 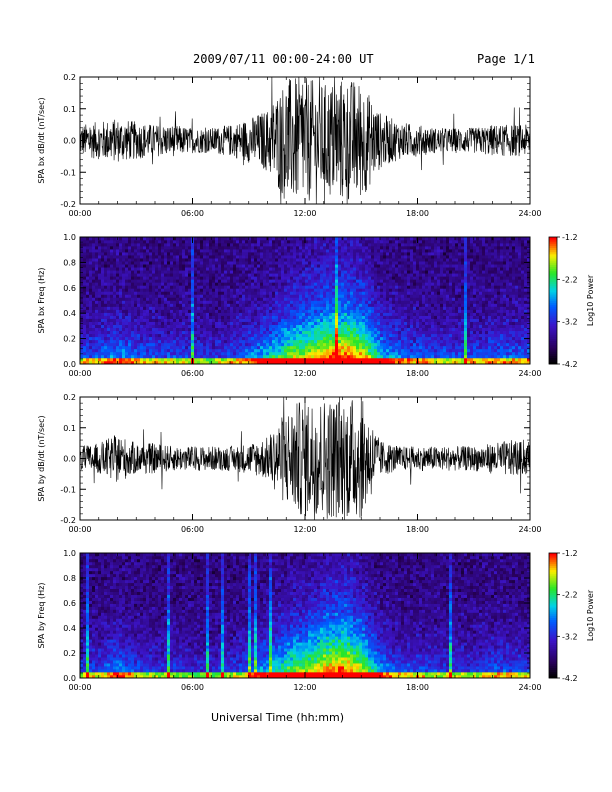 What do you see at coordinates (79, 213) in the screenshot?
I see `x-tick-label: 00:00` at bounding box center [79, 213].